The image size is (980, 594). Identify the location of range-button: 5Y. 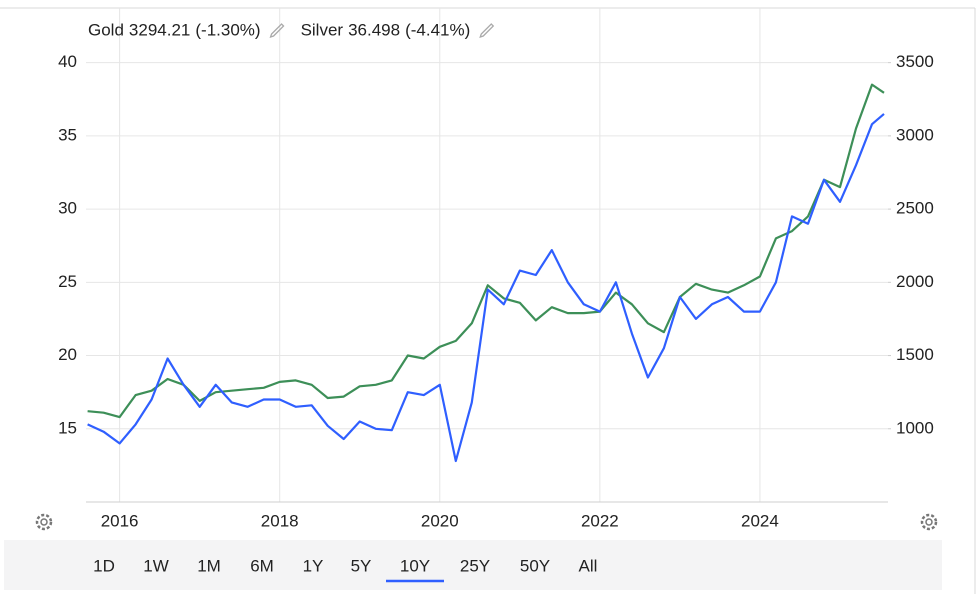
(361, 565).